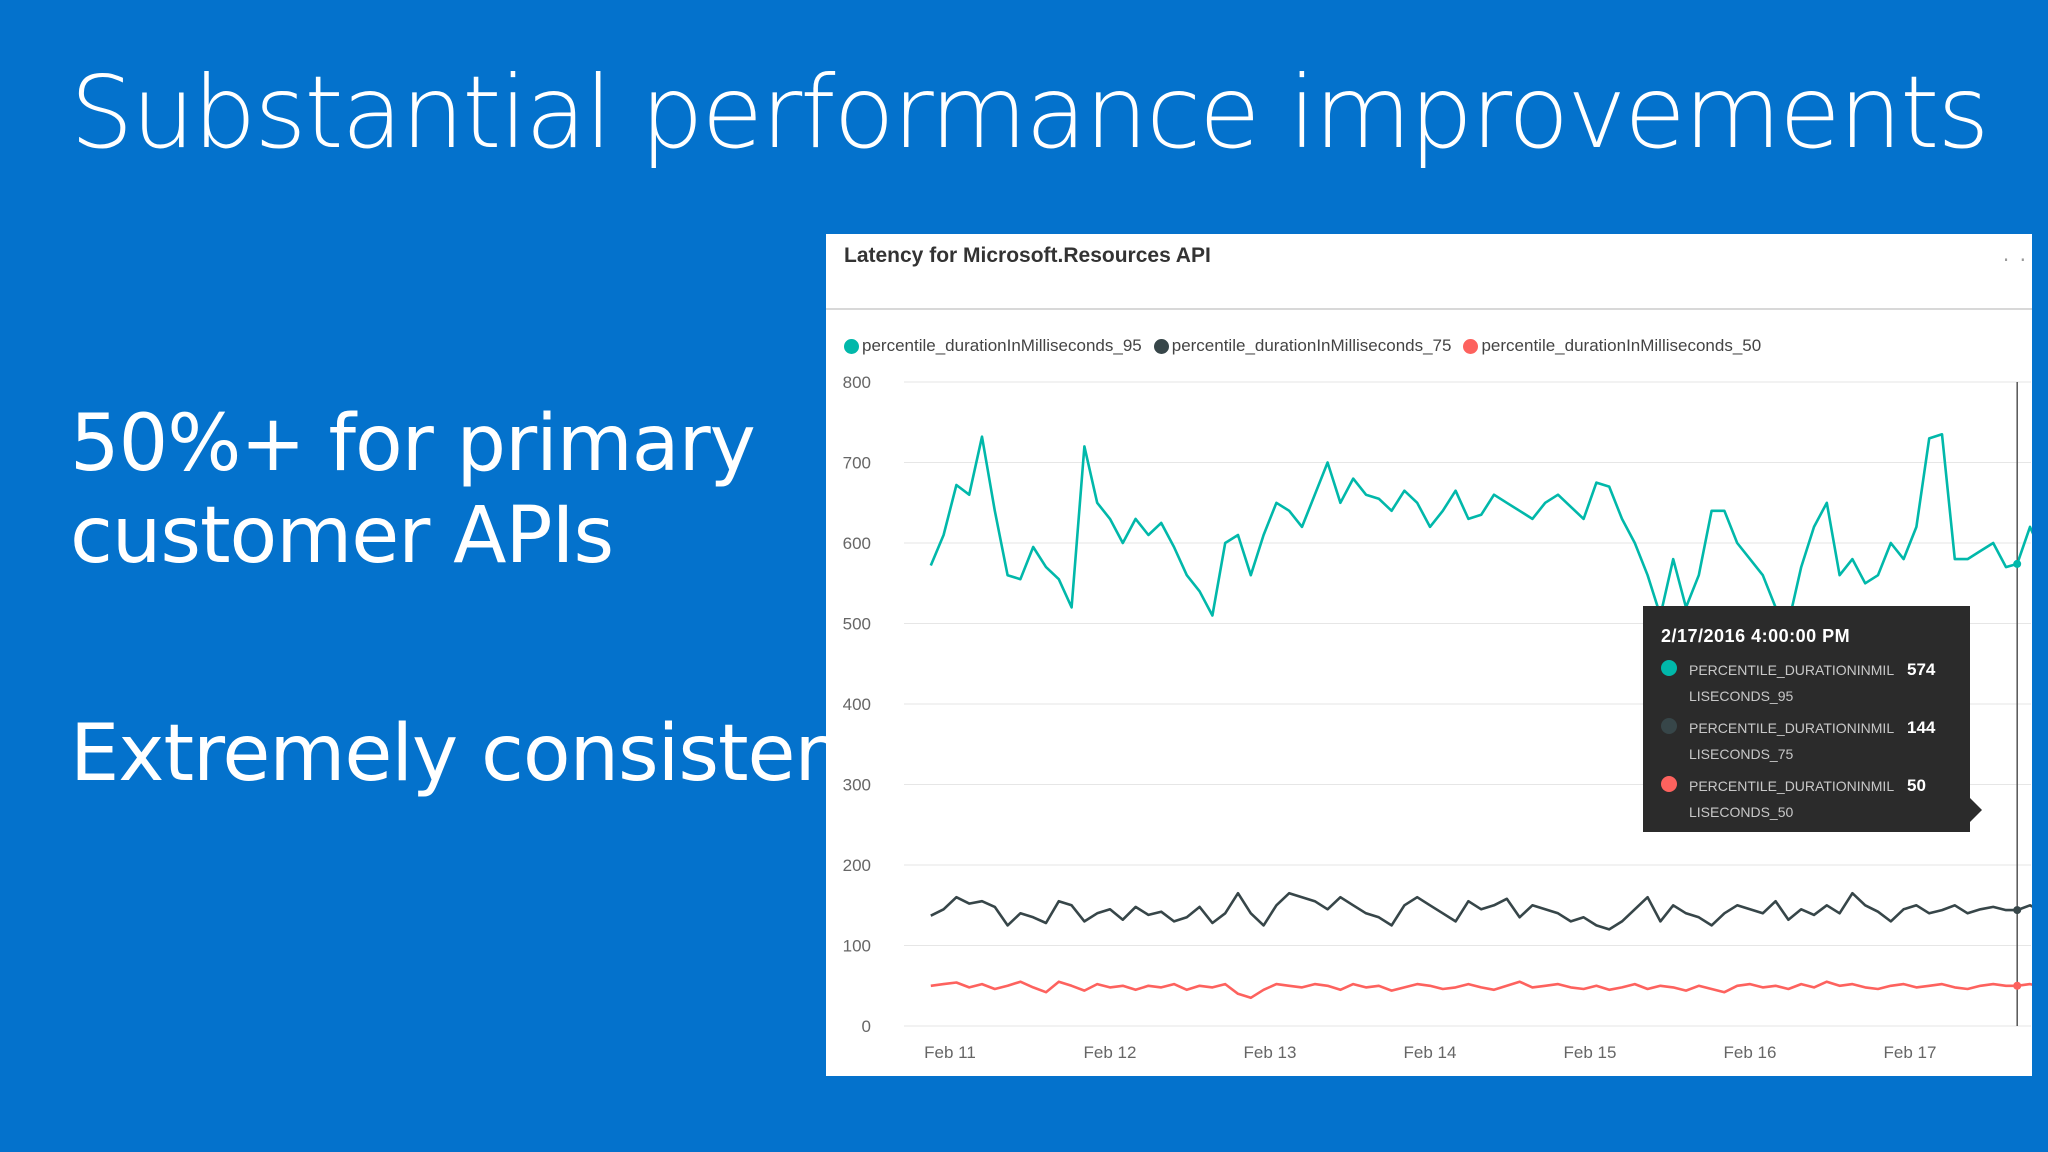 This screenshot has width=2048, height=1152. Describe the element at coordinates (857, 382) in the screenshot. I see `y-tick-label-800: 800` at that location.